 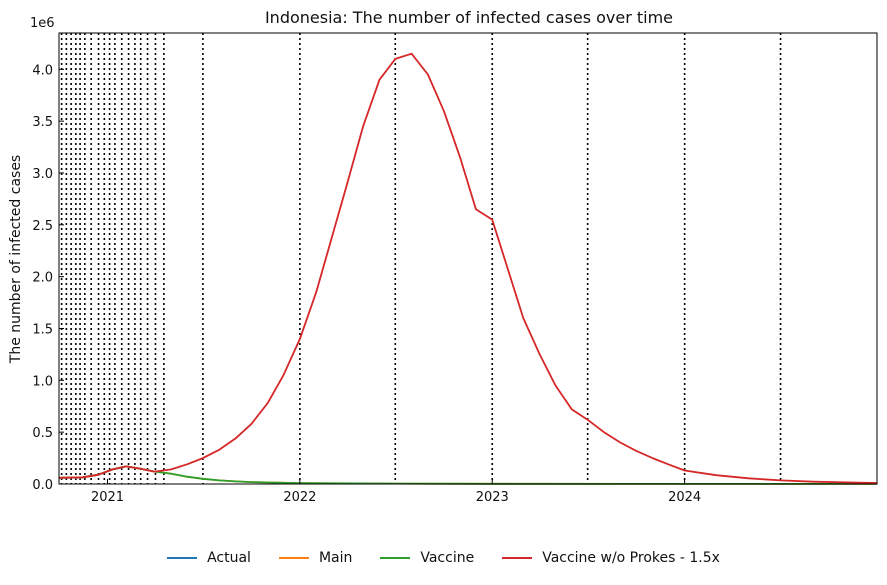 I want to click on legend-item-1: Main, so click(x=315, y=558).